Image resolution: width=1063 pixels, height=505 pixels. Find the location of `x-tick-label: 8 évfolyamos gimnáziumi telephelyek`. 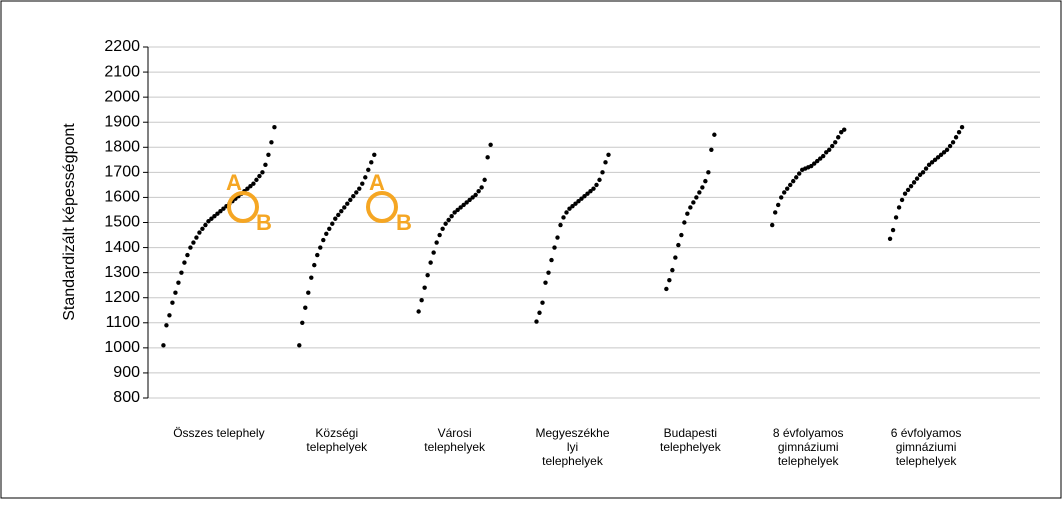

x-tick-label: 8 évfolyamos gimnáziumi telephelyek is located at coordinates (808, 447).